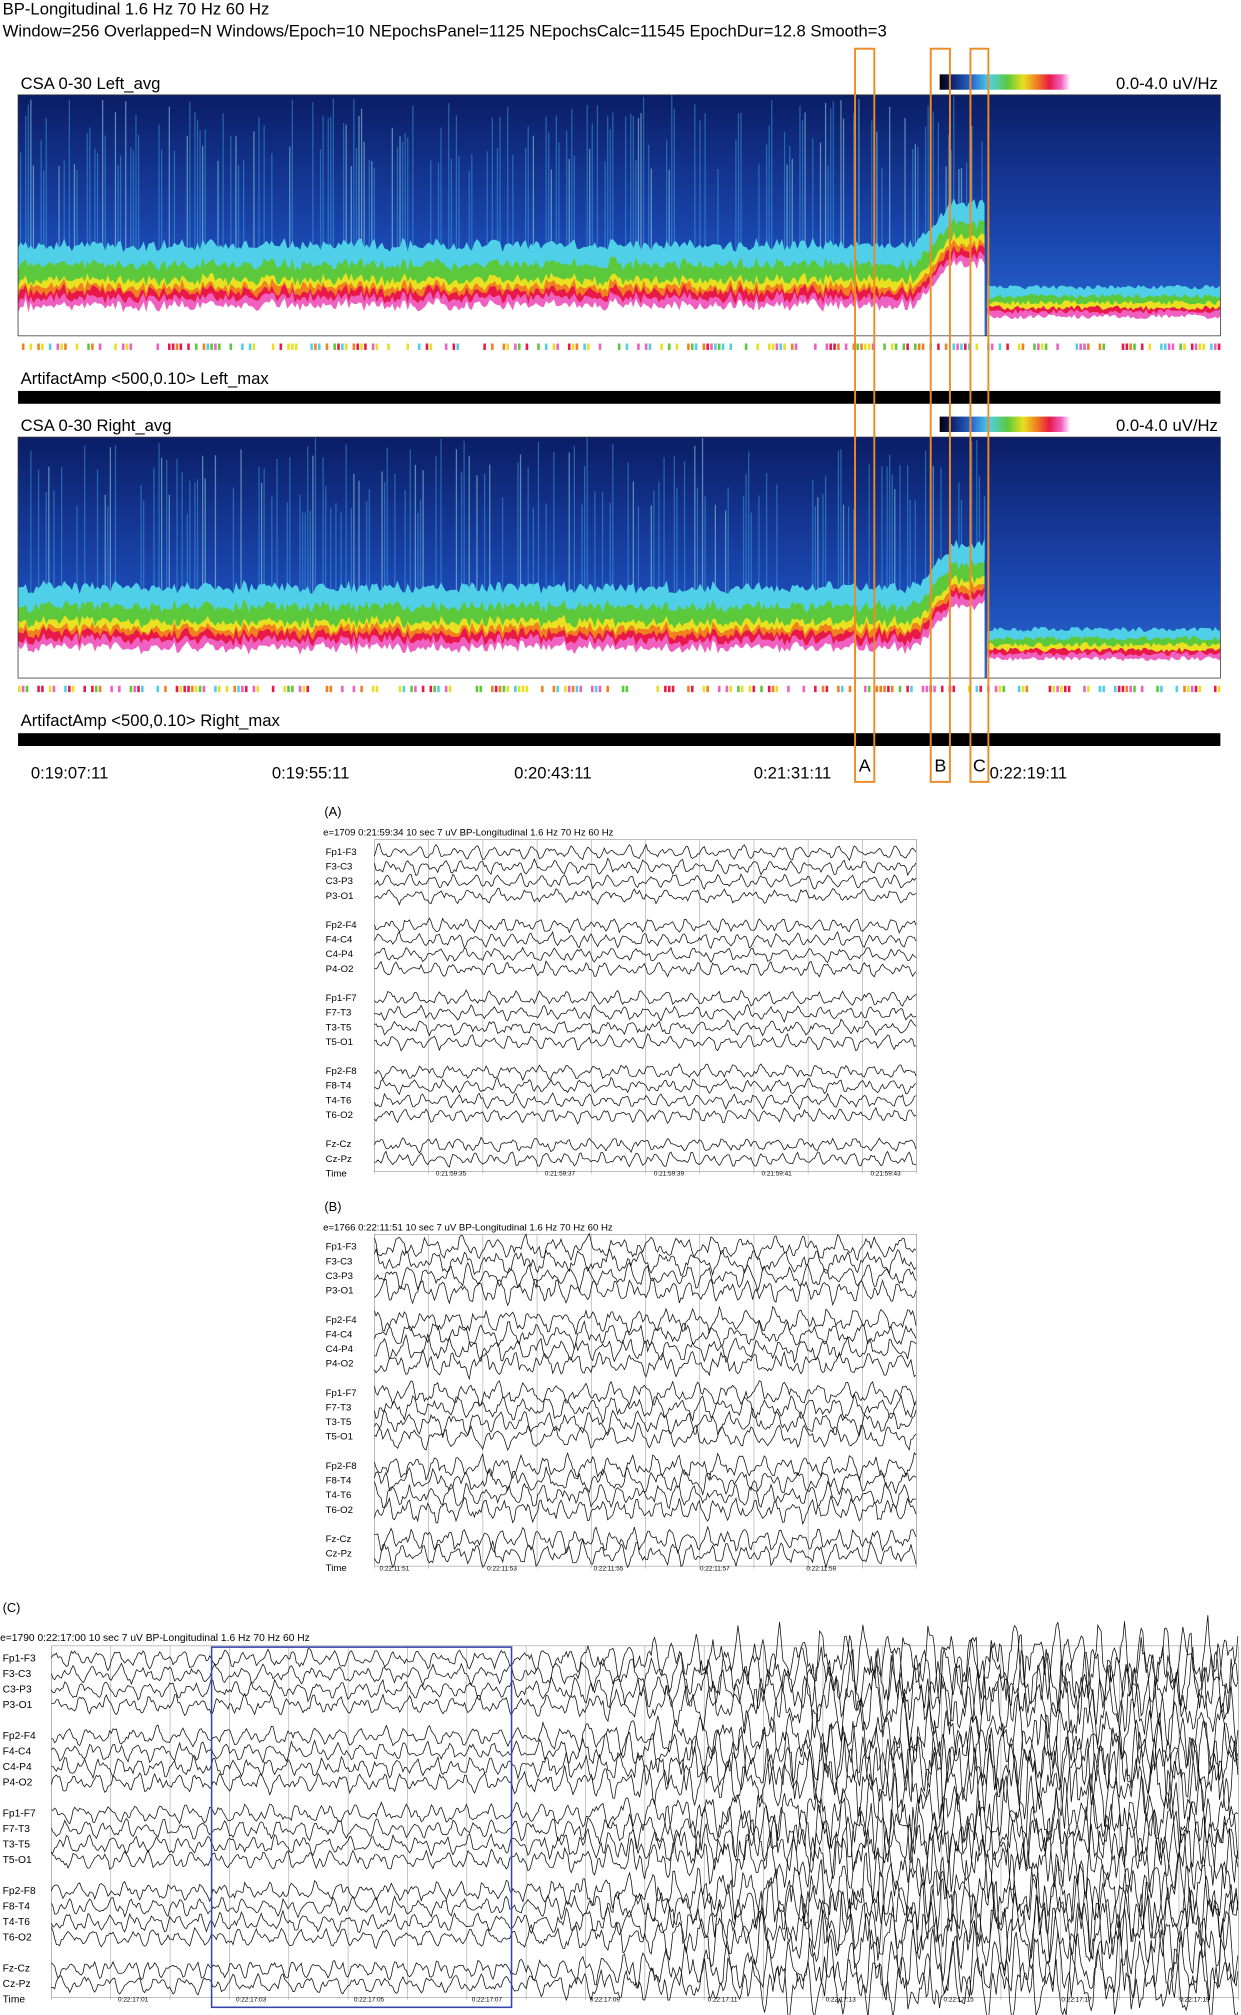 The height and width of the screenshot is (2015, 1241). I want to click on time-label: 0:21:31:11, so click(793, 773).